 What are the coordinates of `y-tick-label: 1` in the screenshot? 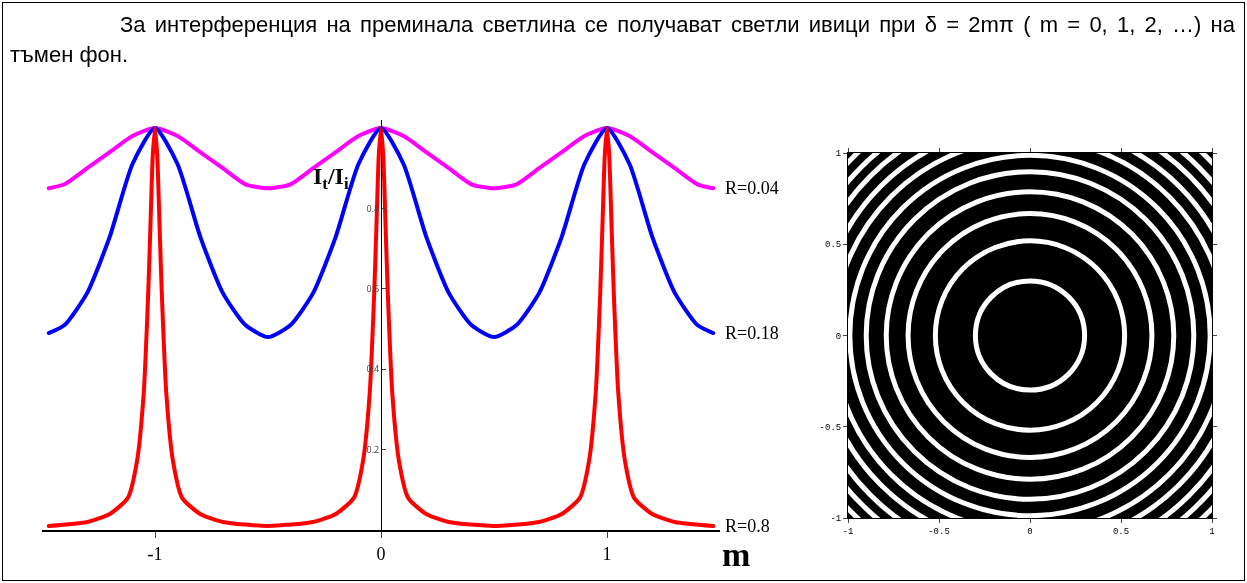 It's located at (838, 154).